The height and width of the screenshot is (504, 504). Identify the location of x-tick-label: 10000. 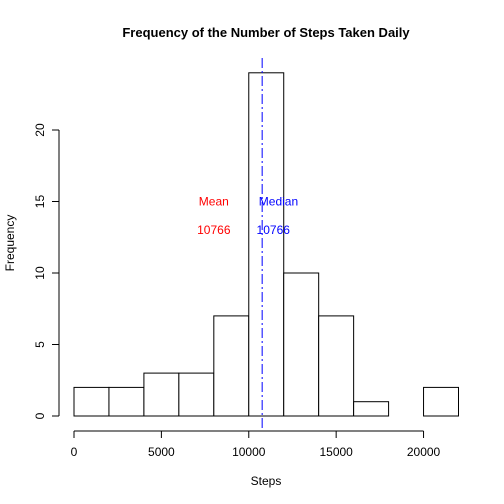
(249, 452).